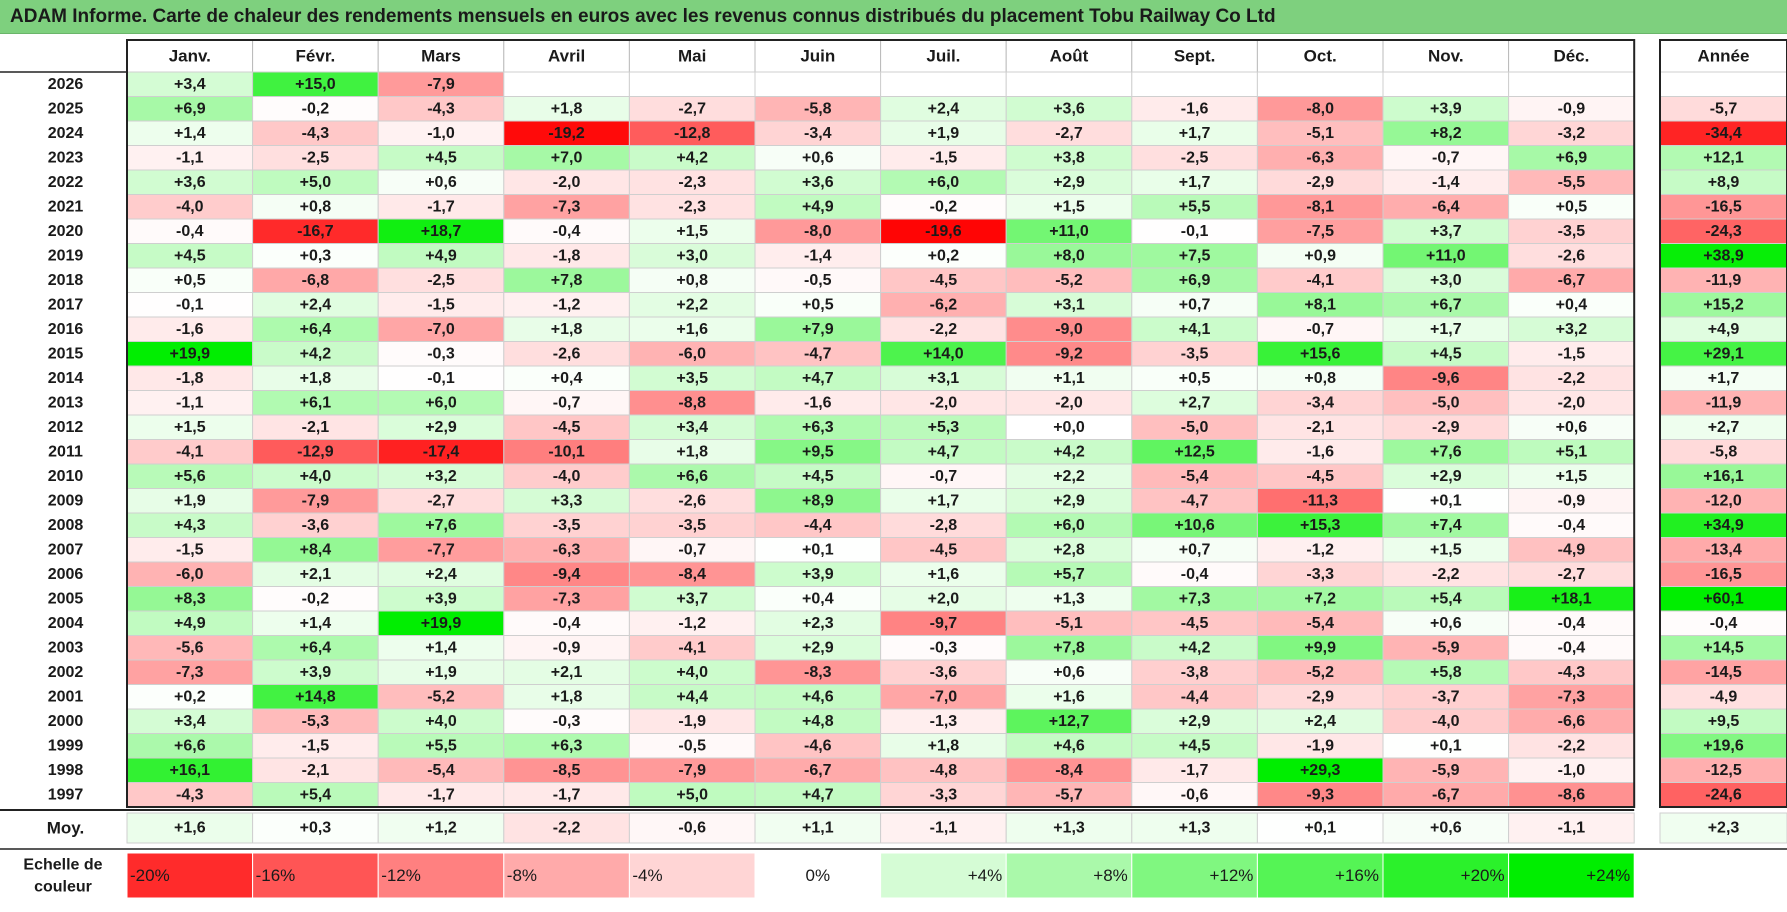 The height and width of the screenshot is (912, 1787). I want to click on scale-swatch, so click(1571, 875).